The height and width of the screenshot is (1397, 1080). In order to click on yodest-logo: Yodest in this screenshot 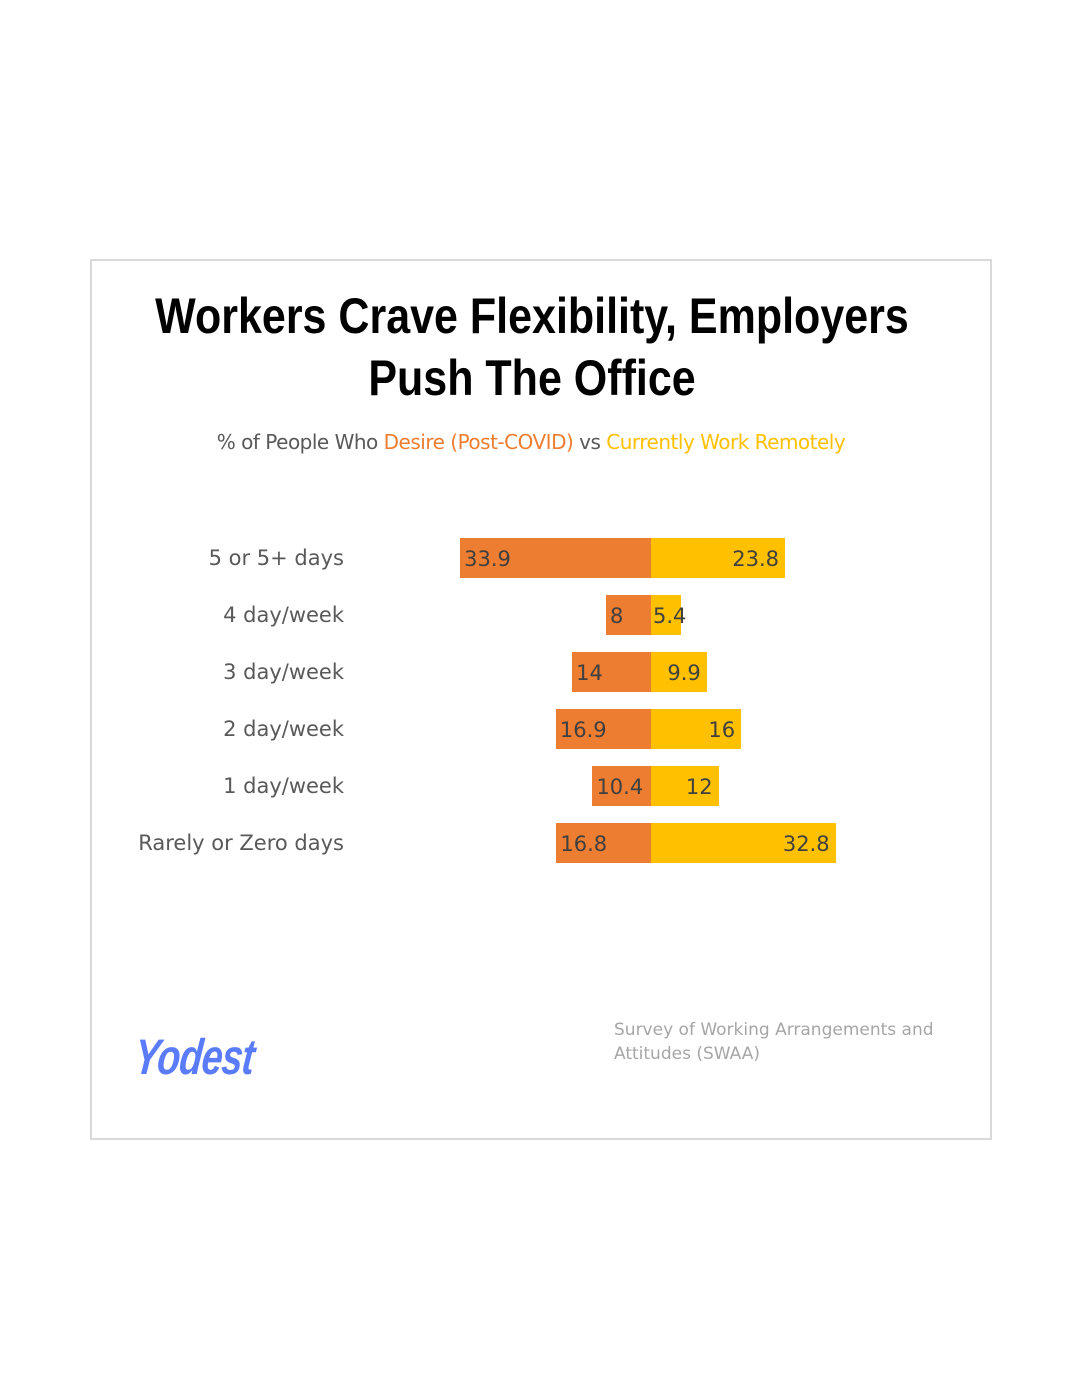, I will do `click(194, 1057)`.